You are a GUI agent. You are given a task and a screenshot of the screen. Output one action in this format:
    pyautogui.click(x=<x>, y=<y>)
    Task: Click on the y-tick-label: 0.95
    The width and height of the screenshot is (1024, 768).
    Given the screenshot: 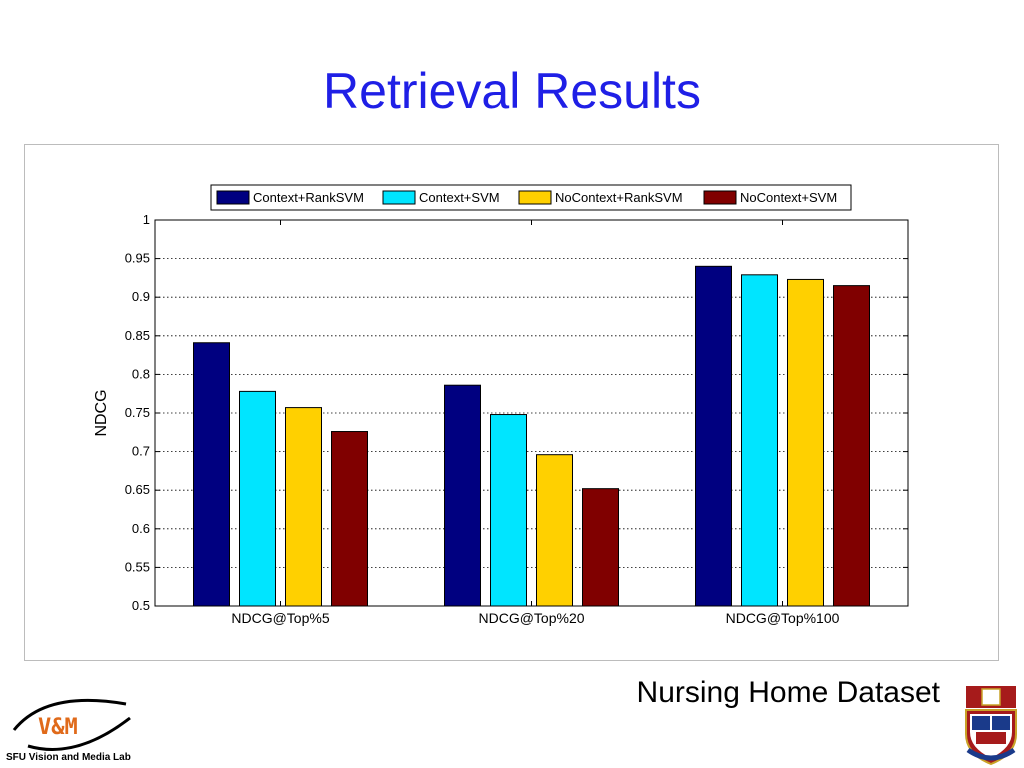 What is the action you would take?
    pyautogui.click(x=137, y=258)
    